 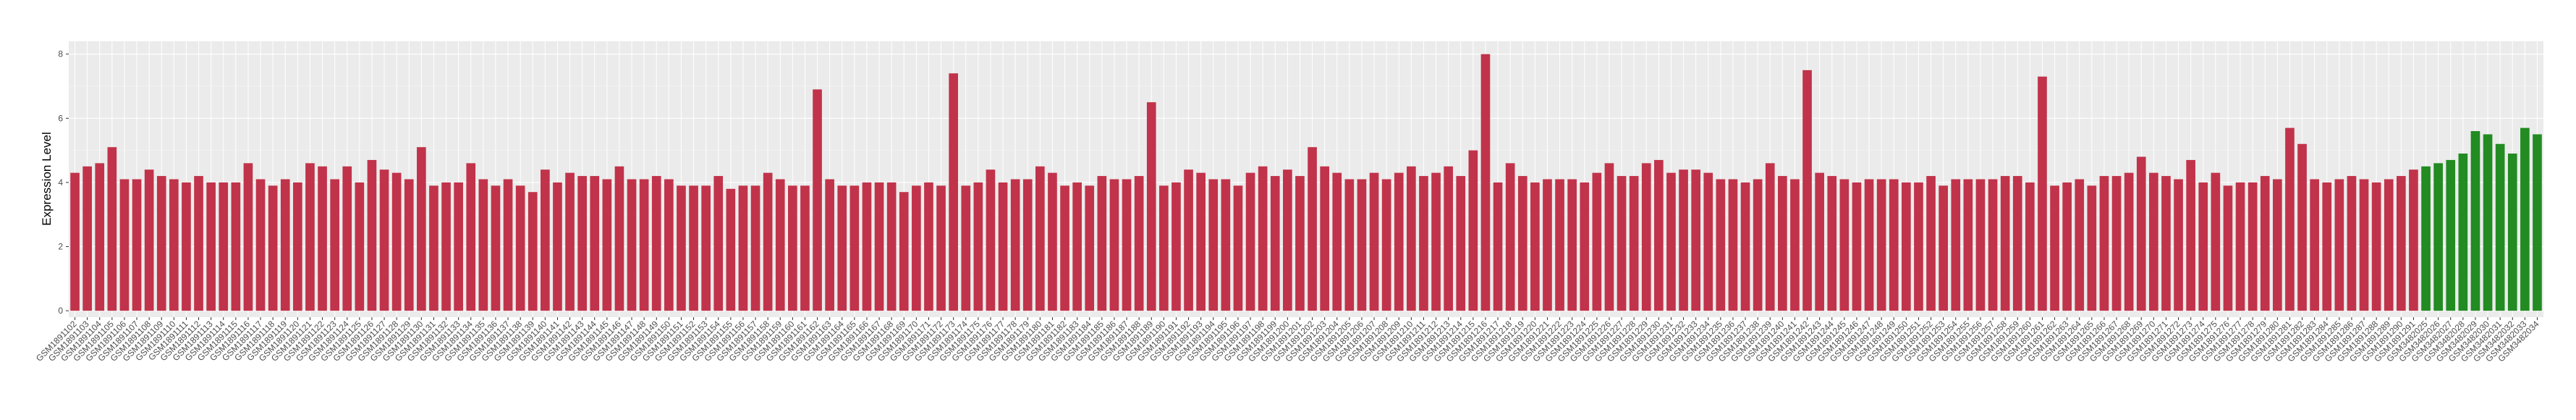 I want to click on y-tick-label: 8, so click(x=61, y=54).